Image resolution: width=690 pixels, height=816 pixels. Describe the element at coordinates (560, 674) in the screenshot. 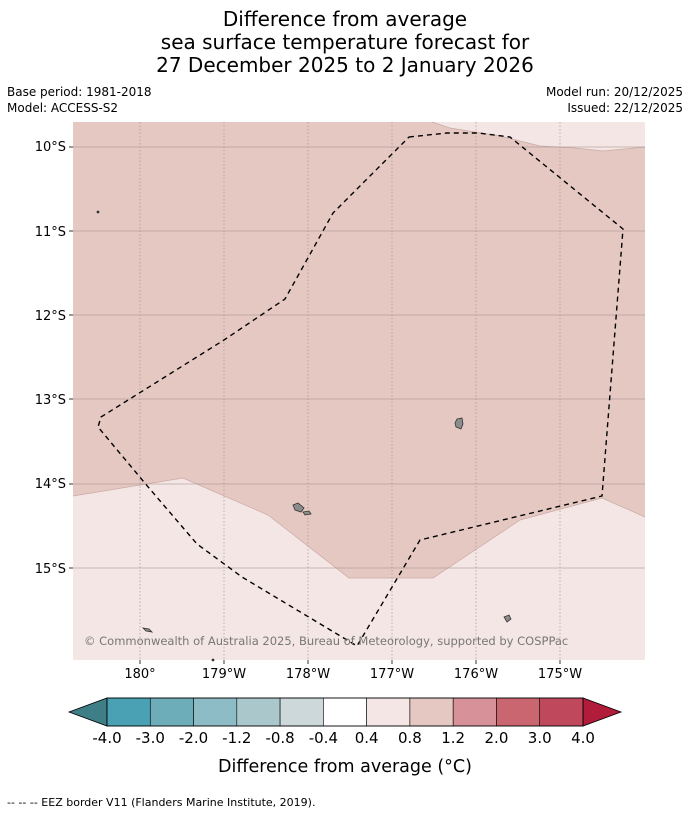

I see `lon-label: 175°W` at that location.